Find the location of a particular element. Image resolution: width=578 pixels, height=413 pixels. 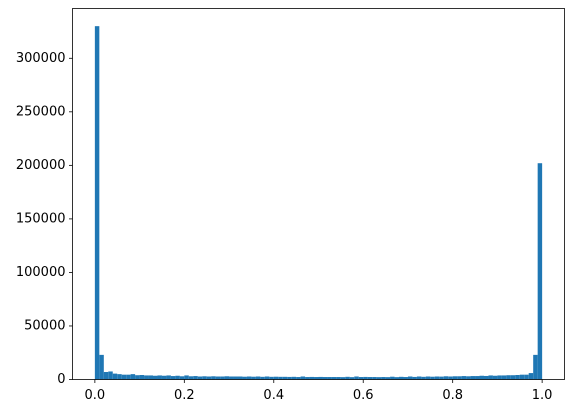

y-tick-label: 200000 is located at coordinates (41, 165).